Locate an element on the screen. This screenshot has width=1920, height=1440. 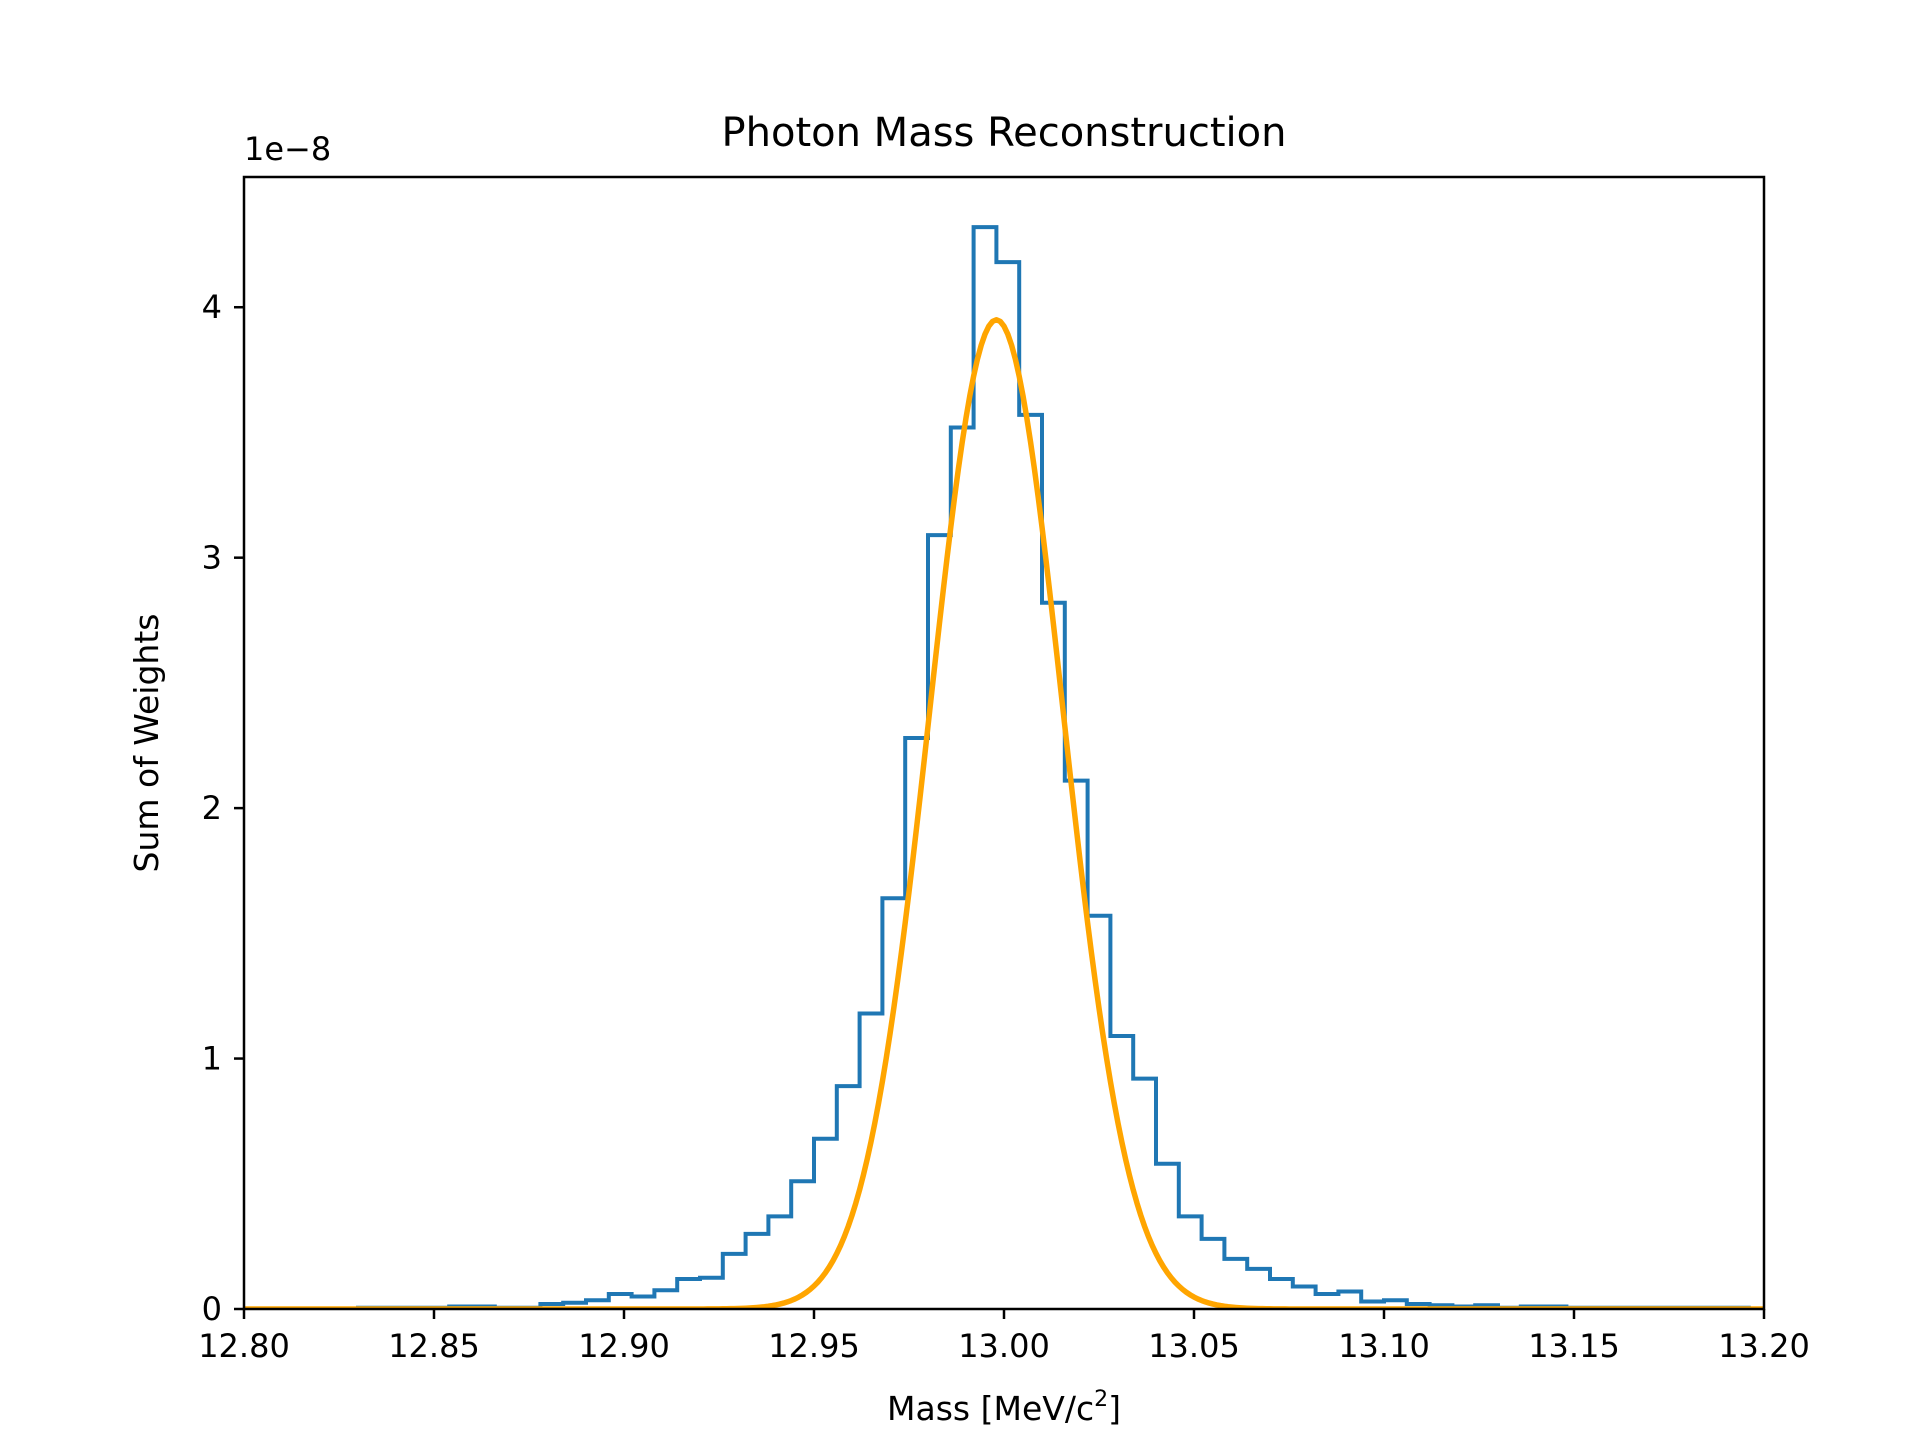
y-tick-label: 0 is located at coordinates (212, 1309).